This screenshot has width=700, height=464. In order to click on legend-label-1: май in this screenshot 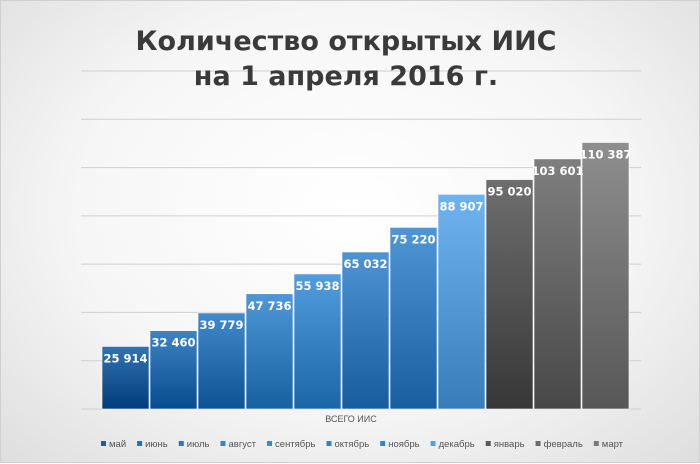, I will do `click(117, 444)`.